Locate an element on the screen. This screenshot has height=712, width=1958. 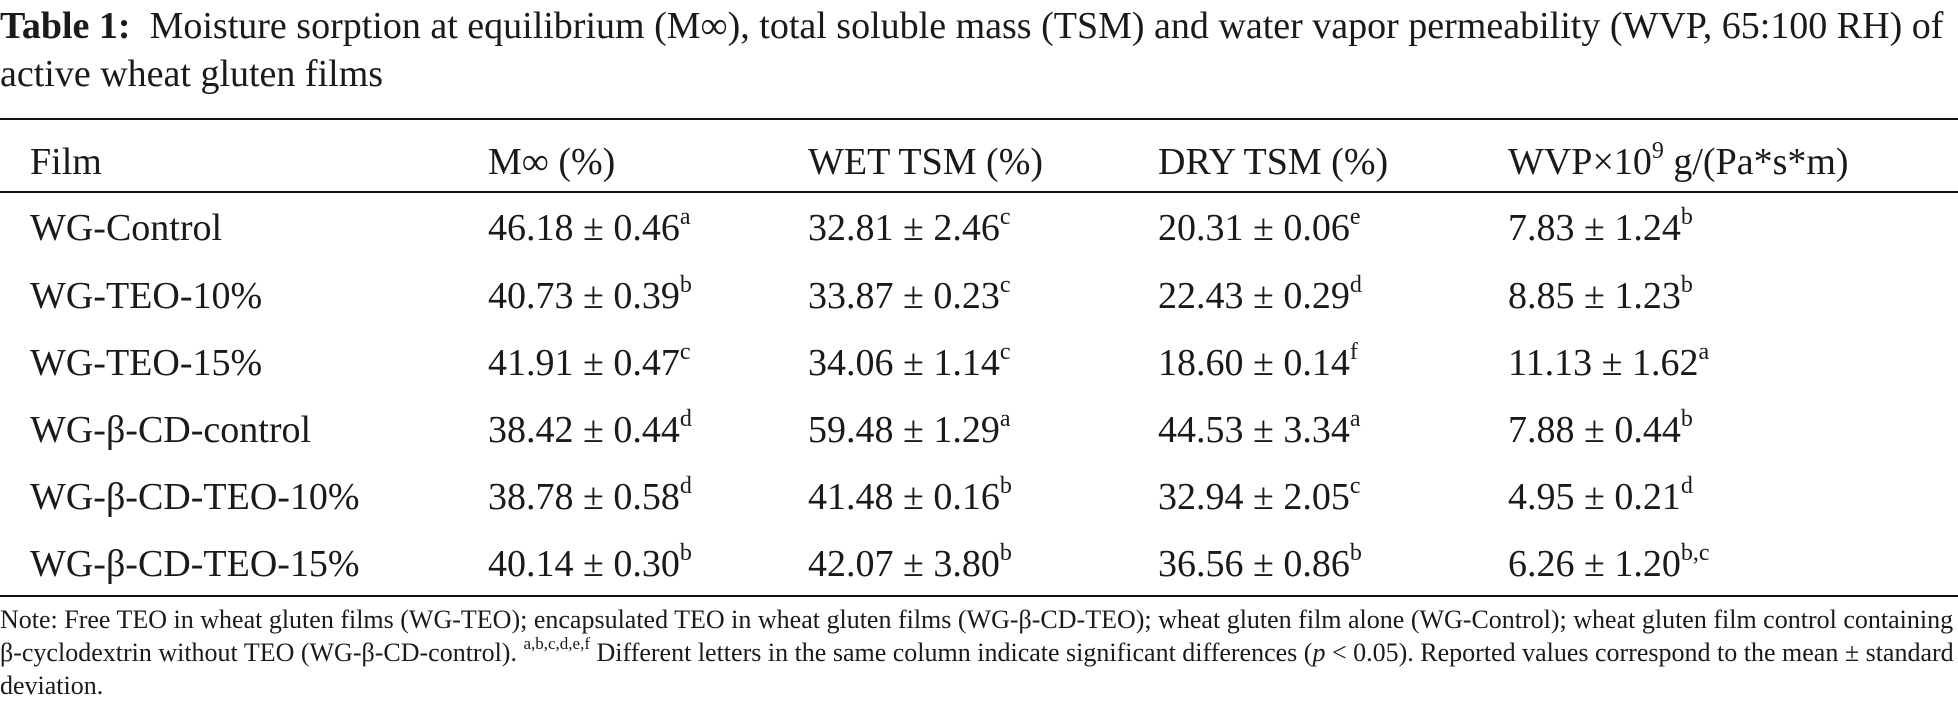
cell-film: WG-β-CD-TEO-10% is located at coordinates (195, 497).